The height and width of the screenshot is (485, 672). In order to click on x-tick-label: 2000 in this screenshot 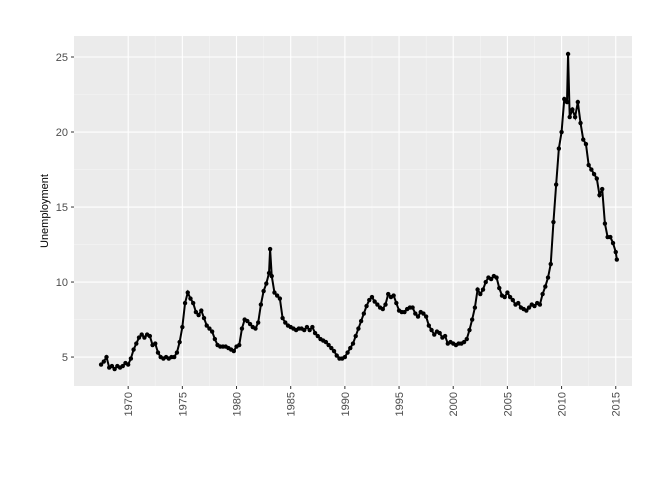, I will do `click(454, 404)`.